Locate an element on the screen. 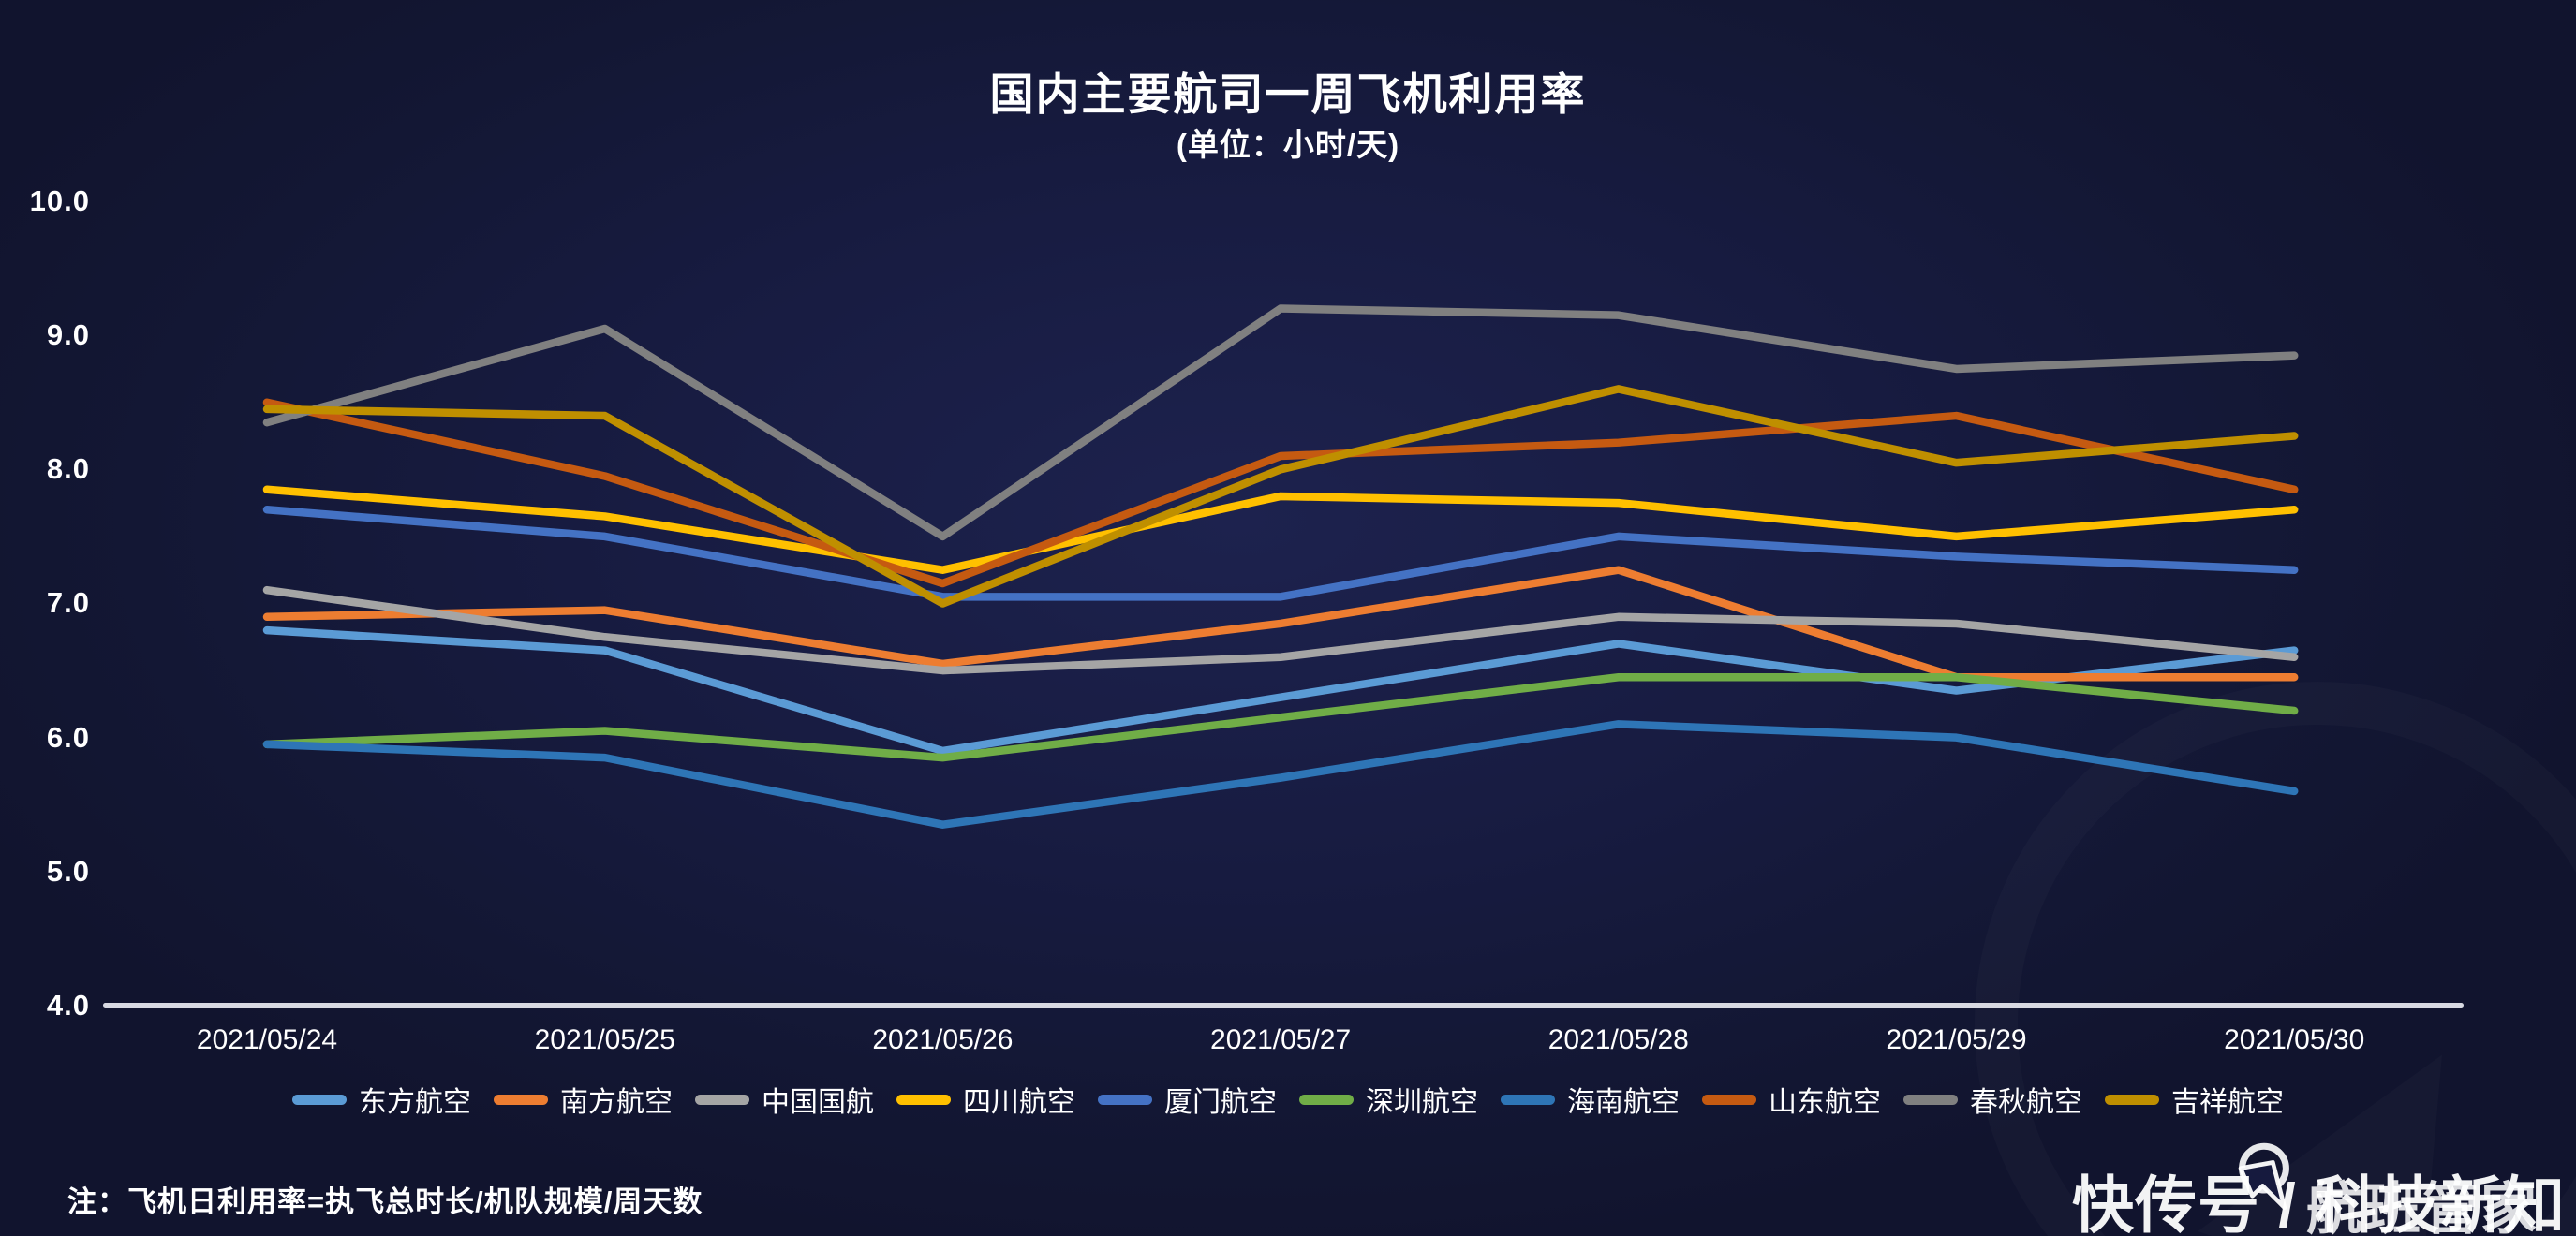  legend-item-南方航空: 南方航空 is located at coordinates (584, 1099).